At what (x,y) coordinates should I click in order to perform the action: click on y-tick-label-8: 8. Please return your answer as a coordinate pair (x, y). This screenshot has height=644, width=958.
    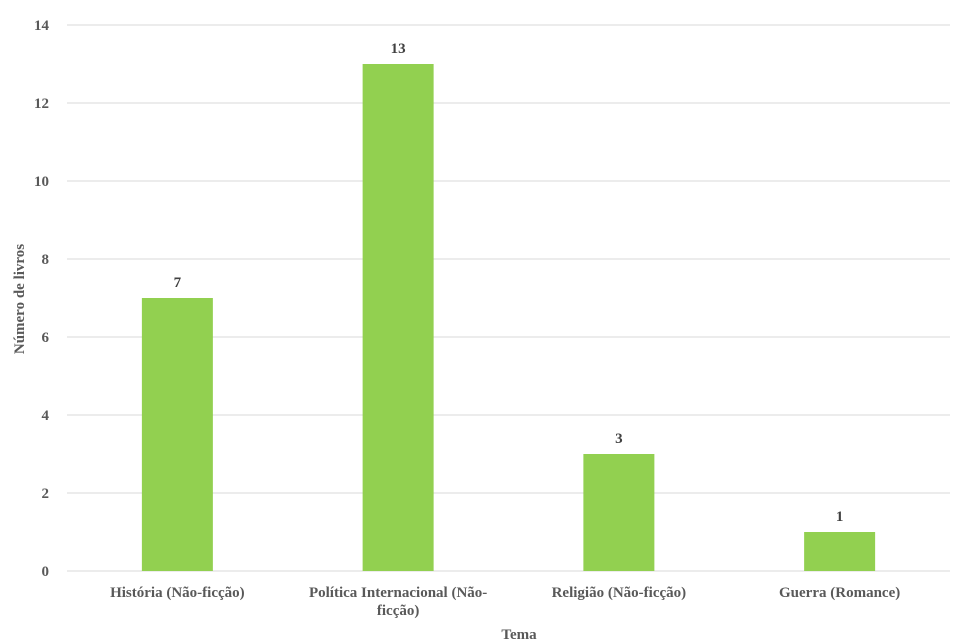
    Looking at the image, I should click on (46, 260).